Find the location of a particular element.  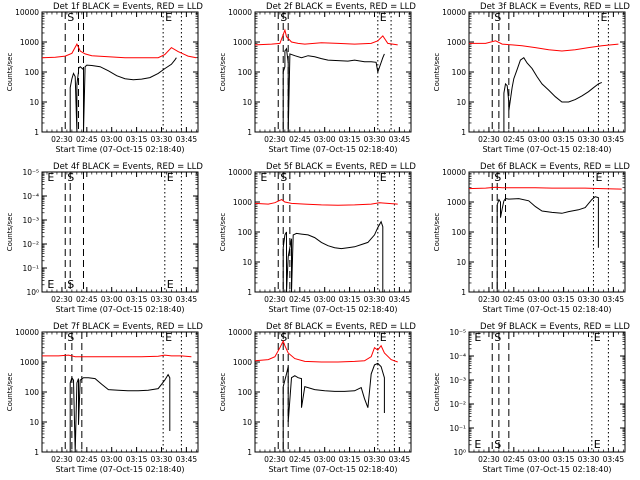

y-tick-label: 10⁻¹ is located at coordinates (30, 268).